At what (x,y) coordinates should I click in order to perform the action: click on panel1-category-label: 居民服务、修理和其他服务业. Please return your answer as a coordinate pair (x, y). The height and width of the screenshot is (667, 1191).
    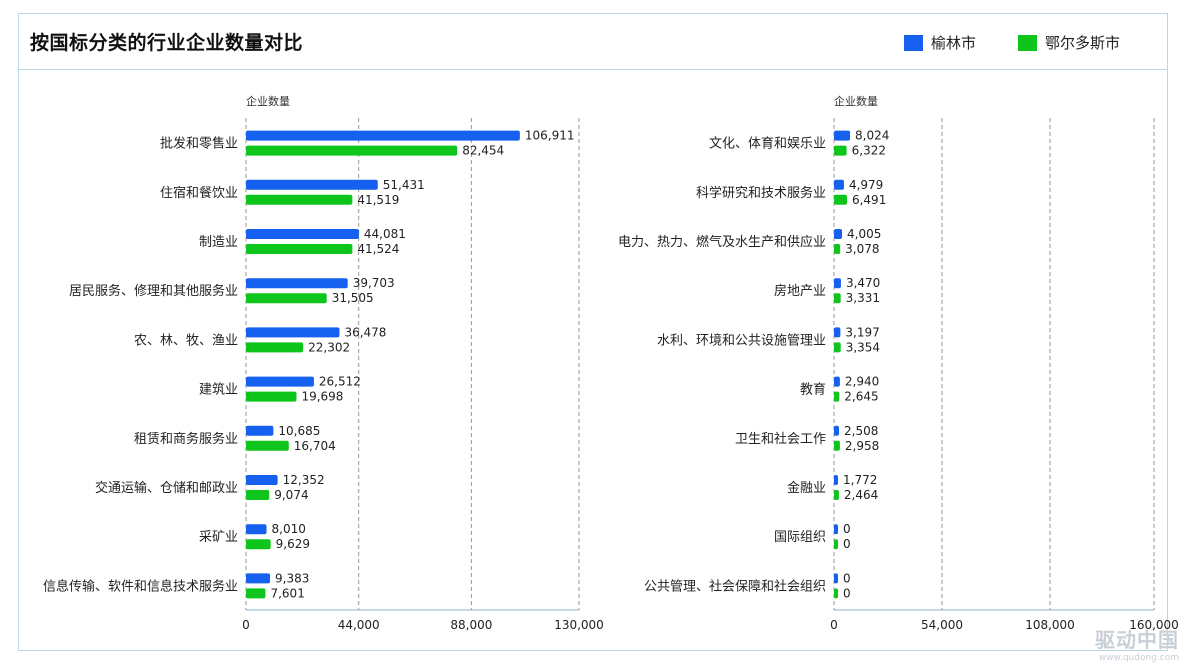
    Looking at the image, I should click on (153, 291).